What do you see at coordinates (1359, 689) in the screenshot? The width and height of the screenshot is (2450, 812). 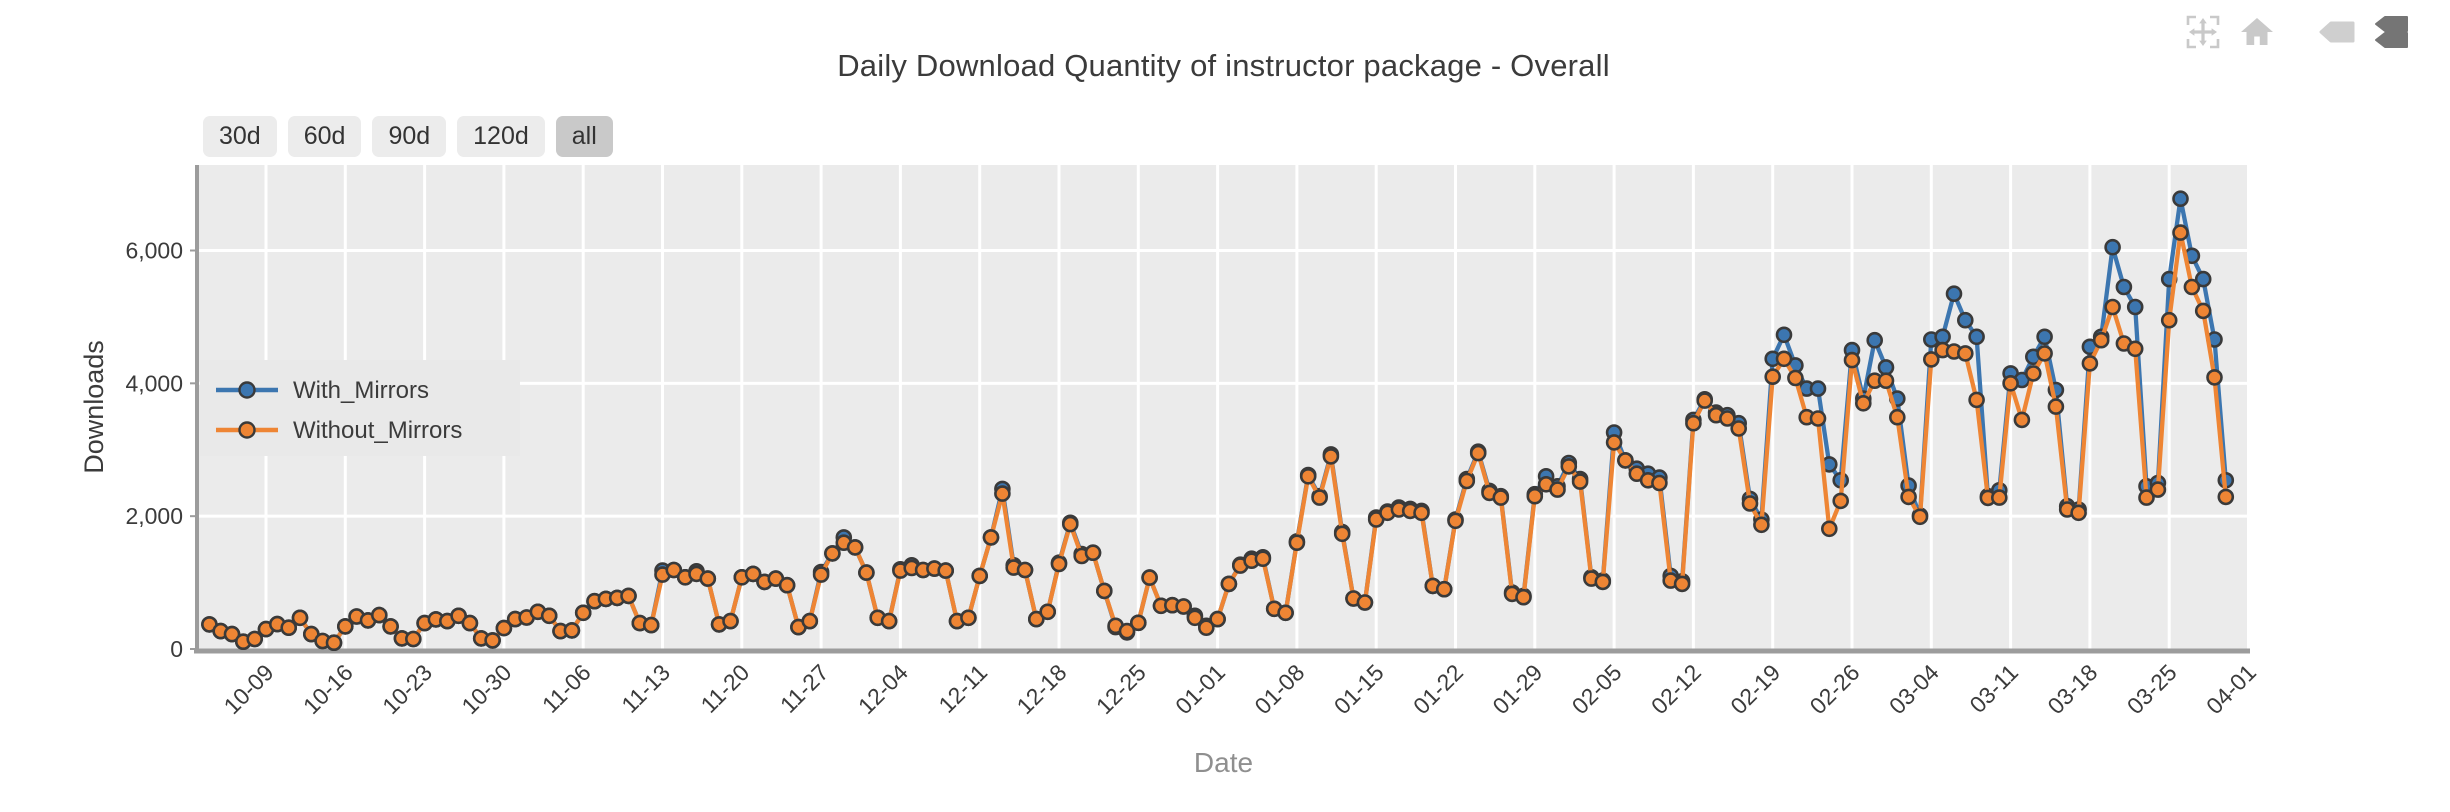 I see `x-tick-label: 01-15` at bounding box center [1359, 689].